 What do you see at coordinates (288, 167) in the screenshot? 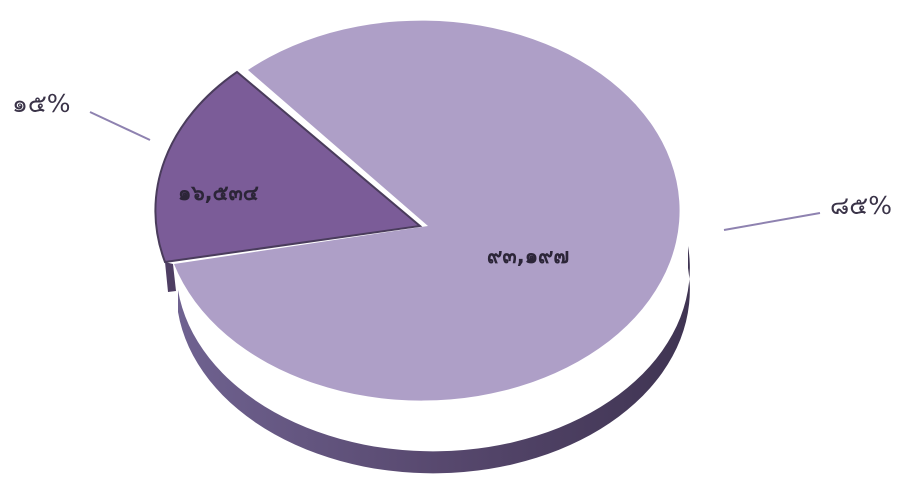
I see `pie-slice-small` at bounding box center [288, 167].